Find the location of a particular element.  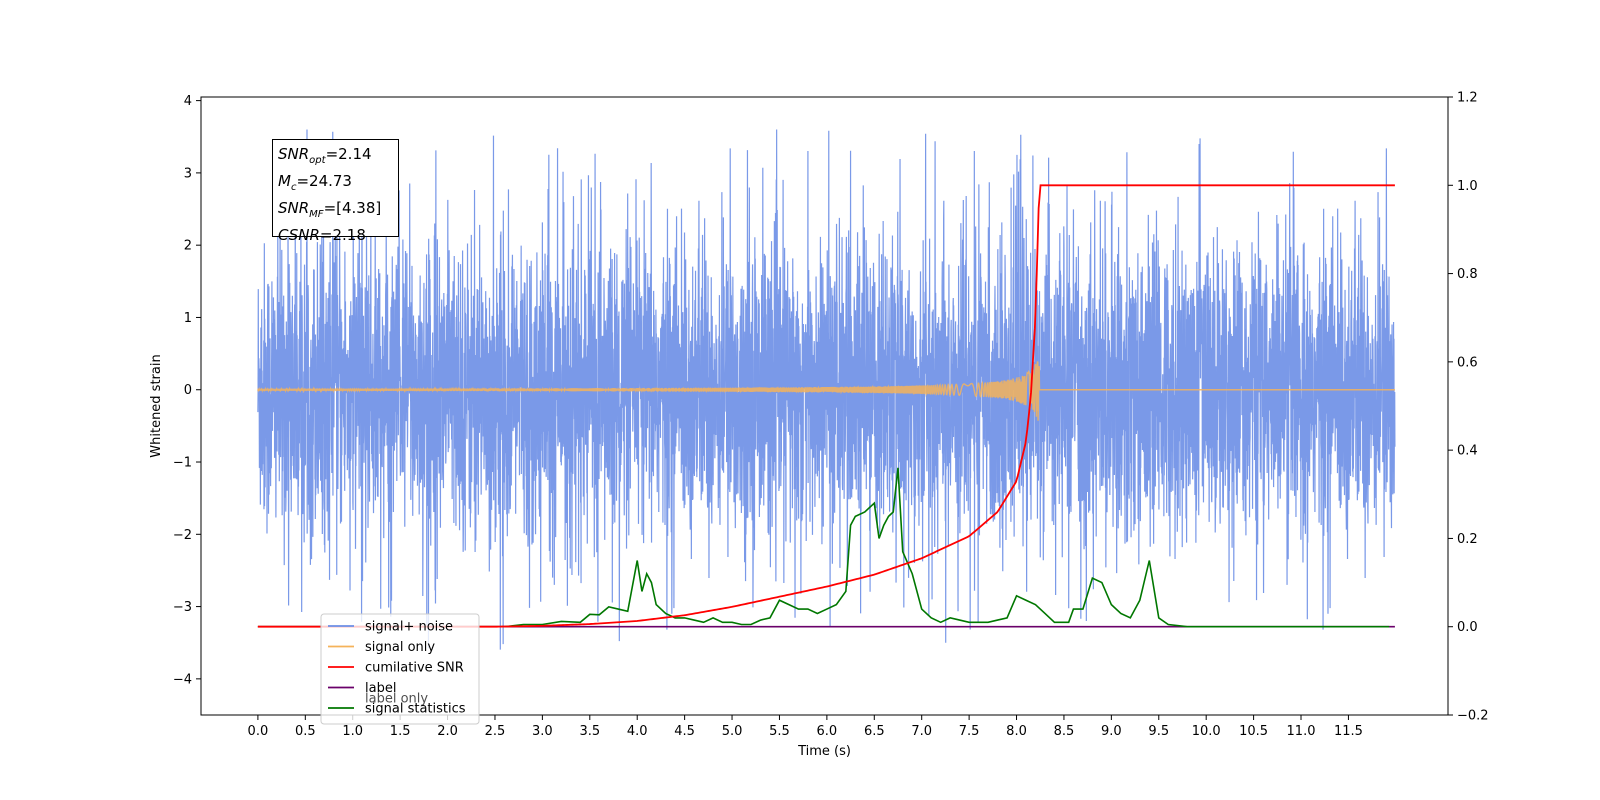

legend-entry: cumilative SNR is located at coordinates (414, 668).